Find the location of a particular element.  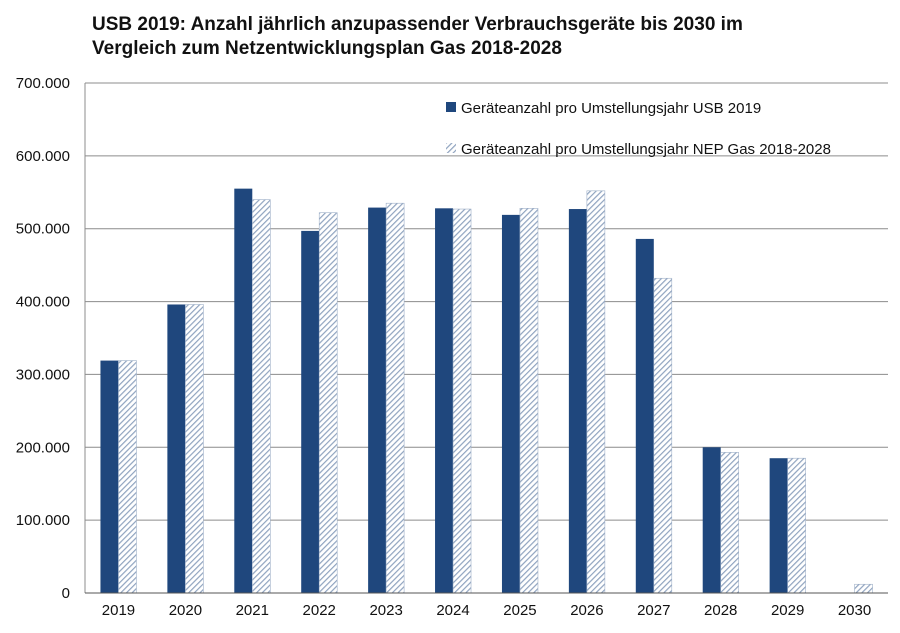

x-tick-label: 2023 is located at coordinates (385, 610).